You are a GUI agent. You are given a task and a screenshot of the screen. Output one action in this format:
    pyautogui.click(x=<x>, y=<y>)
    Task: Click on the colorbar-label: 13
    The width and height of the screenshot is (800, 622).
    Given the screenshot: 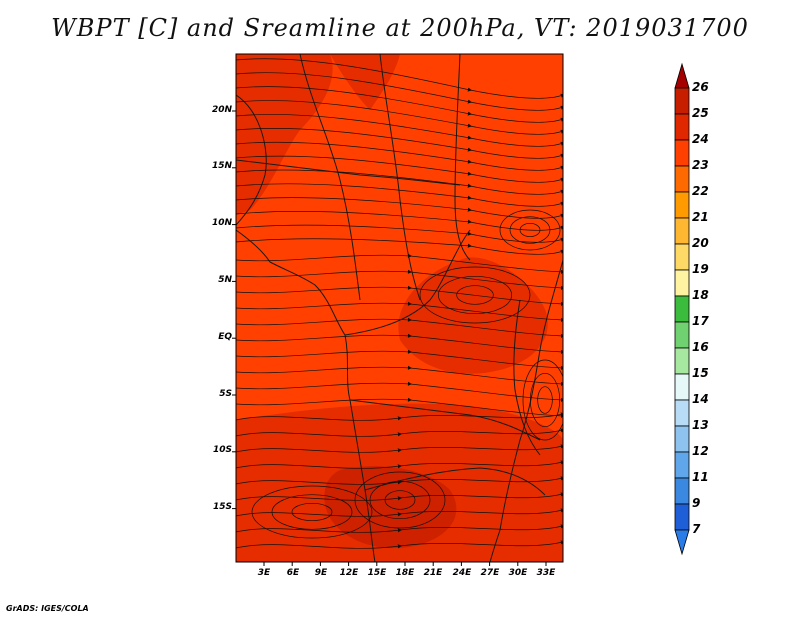 What is the action you would take?
    pyautogui.click(x=700, y=425)
    